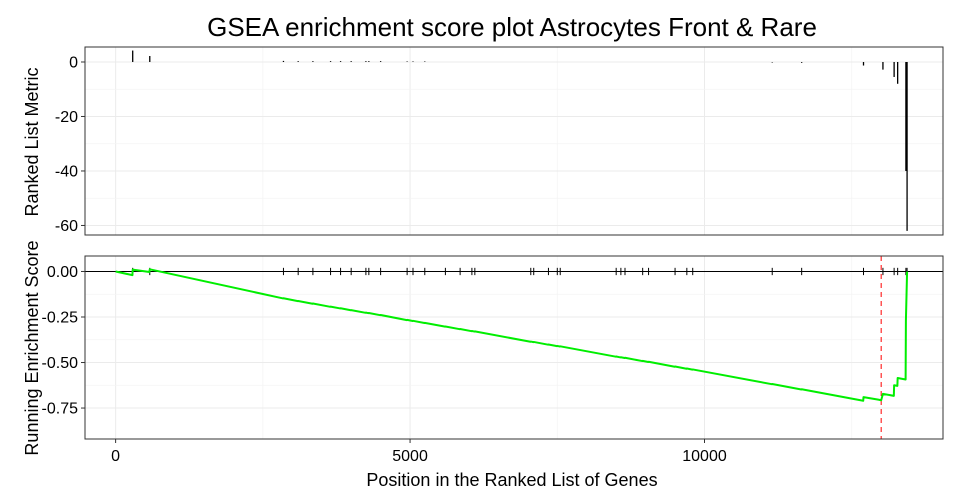 Image resolution: width=957 pixels, height=503 pixels. What do you see at coordinates (62, 272) in the screenshot?
I see `es-y-tick-label: 0.00` at bounding box center [62, 272].